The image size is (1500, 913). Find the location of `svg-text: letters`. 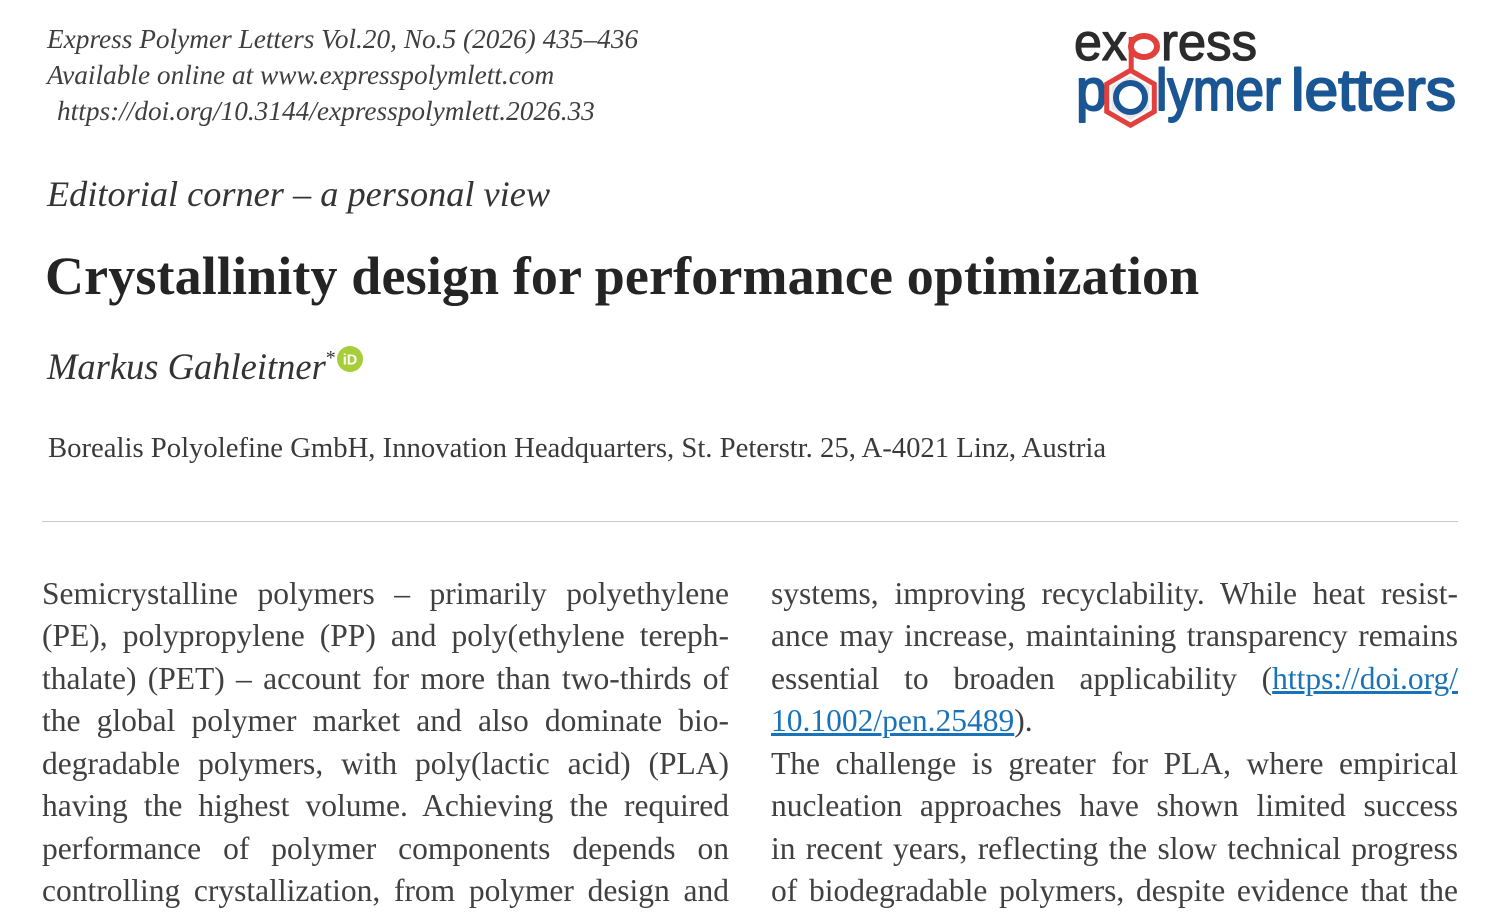

svg-text: letters is located at coordinates (1373, 90).